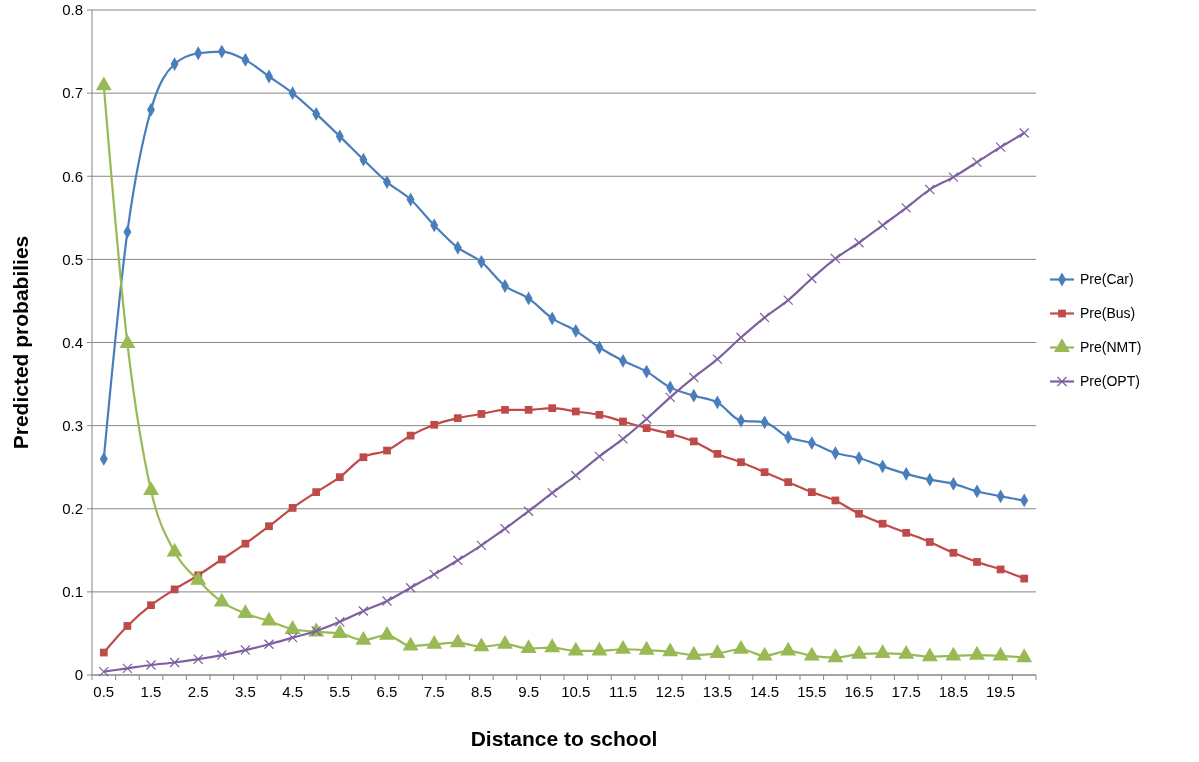  Describe the element at coordinates (72, 342) in the screenshot. I see `y-tick-label: 0.4` at that location.